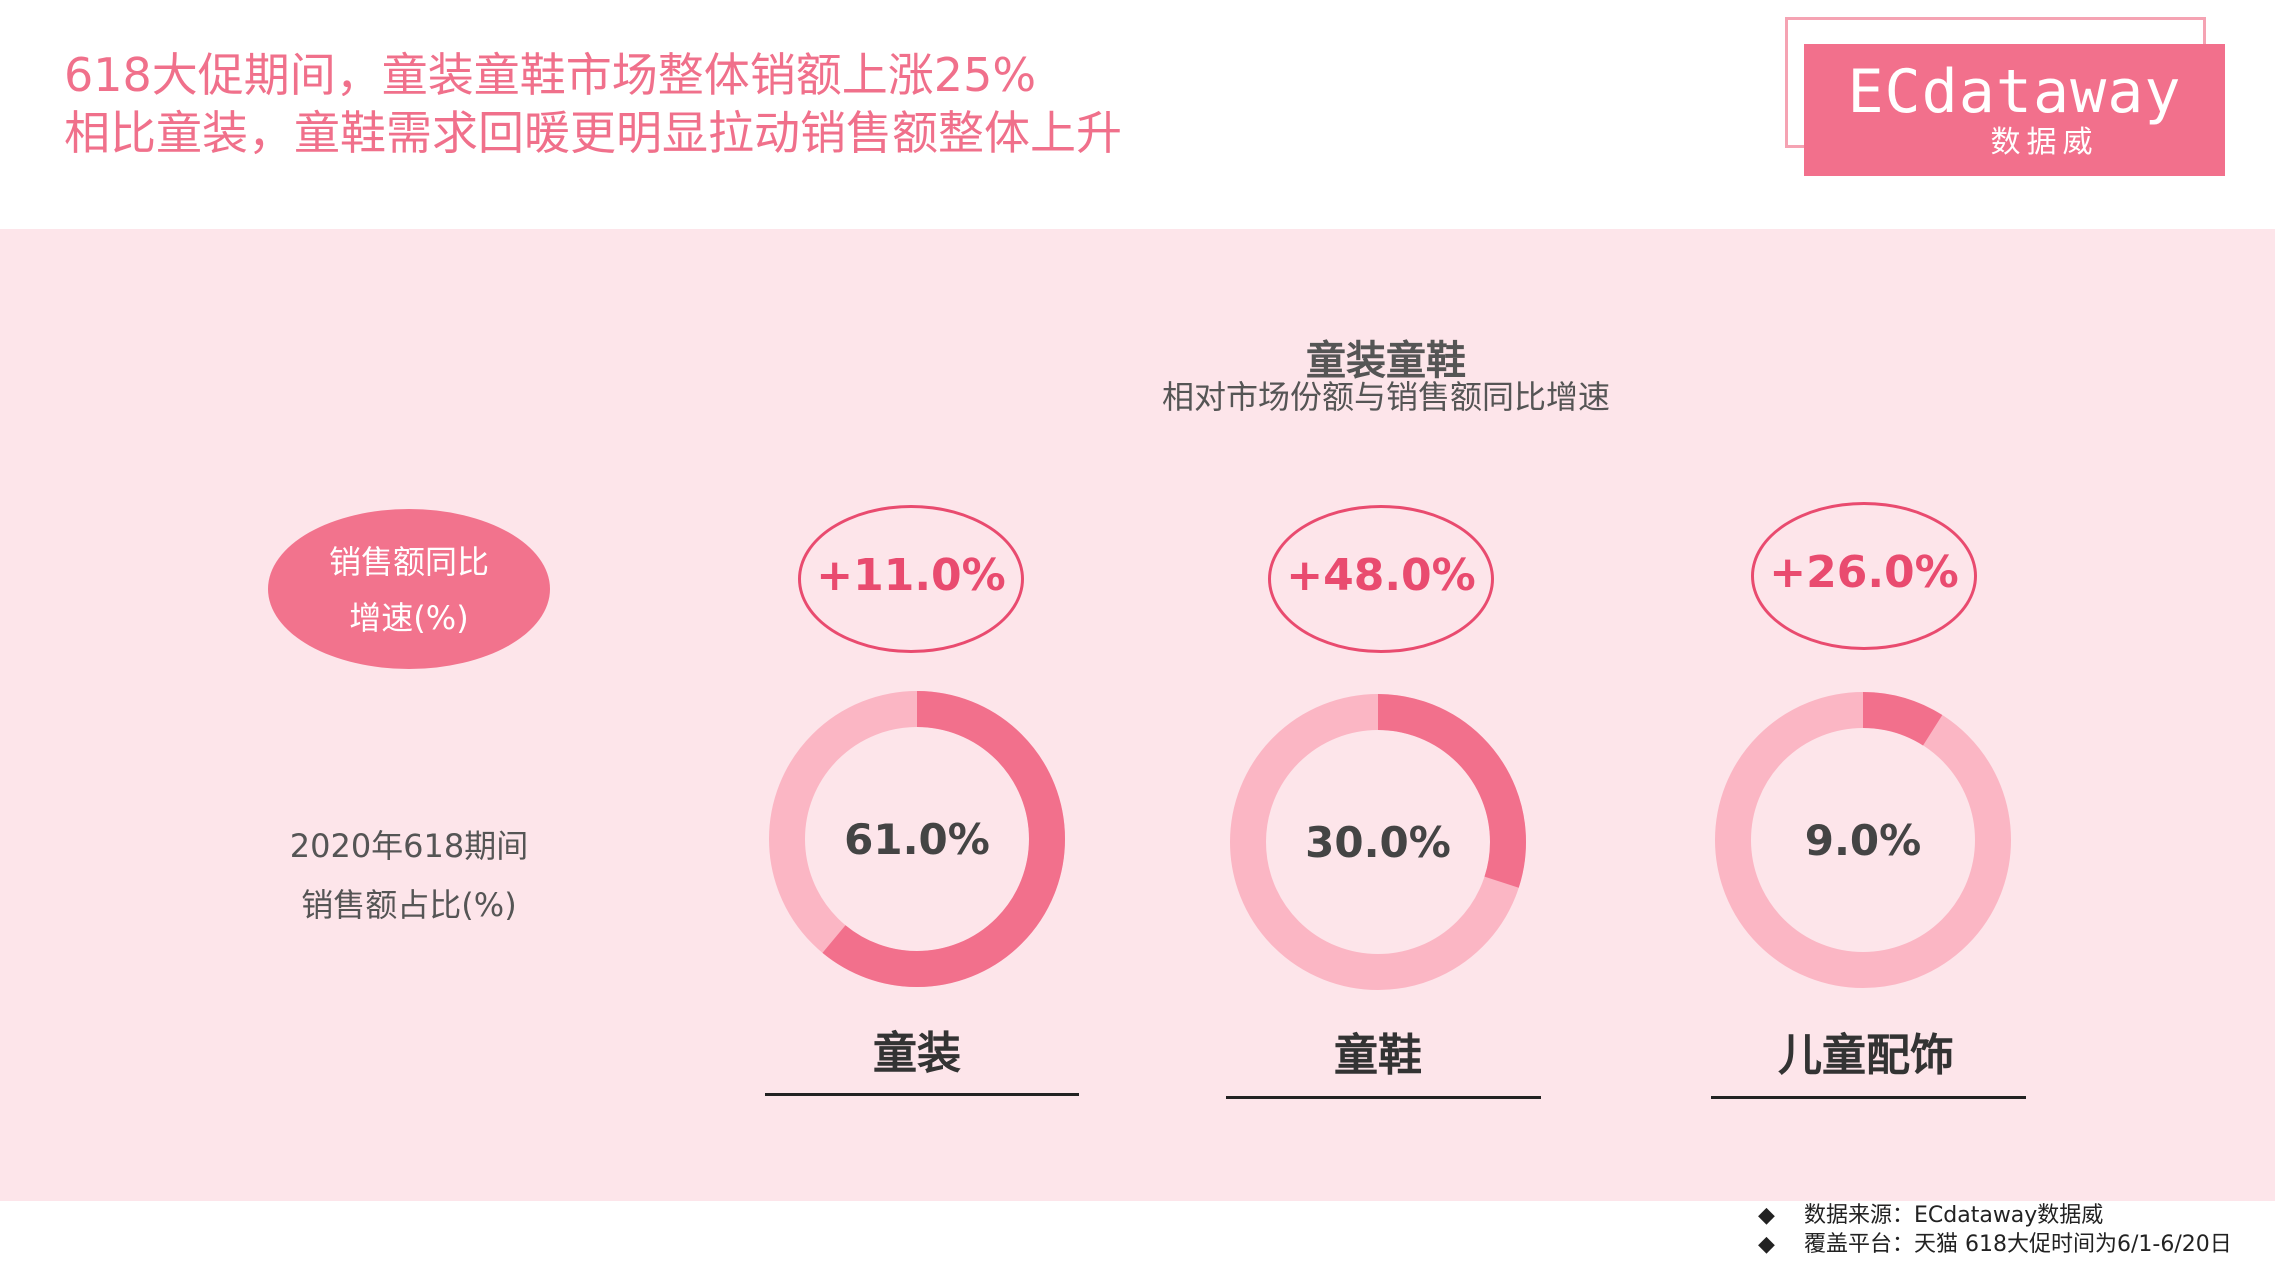 The width and height of the screenshot is (2275, 1280). Describe the element at coordinates (2014, 92) in the screenshot. I see `logo-text: ECdataway` at that location.